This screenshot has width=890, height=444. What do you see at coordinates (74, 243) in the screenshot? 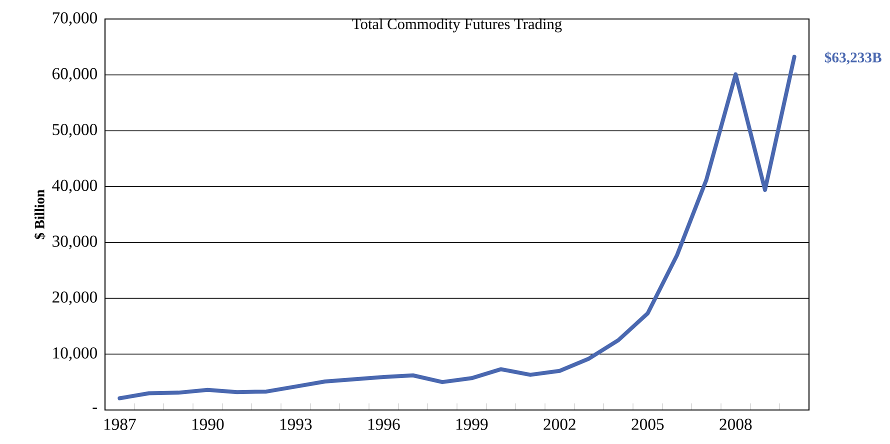
I see `y-tick-label: 30,000` at bounding box center [74, 243].